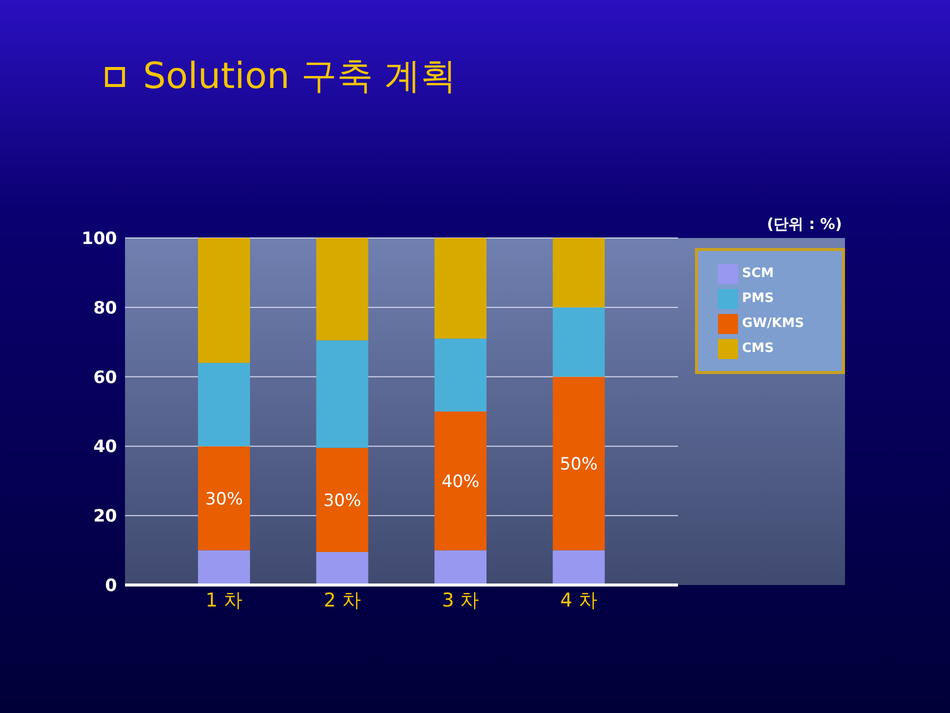 Image resolution: width=950 pixels, height=713 pixels. Describe the element at coordinates (300, 77) in the screenshot. I see `chart-title: Solution 구축 계획` at that location.